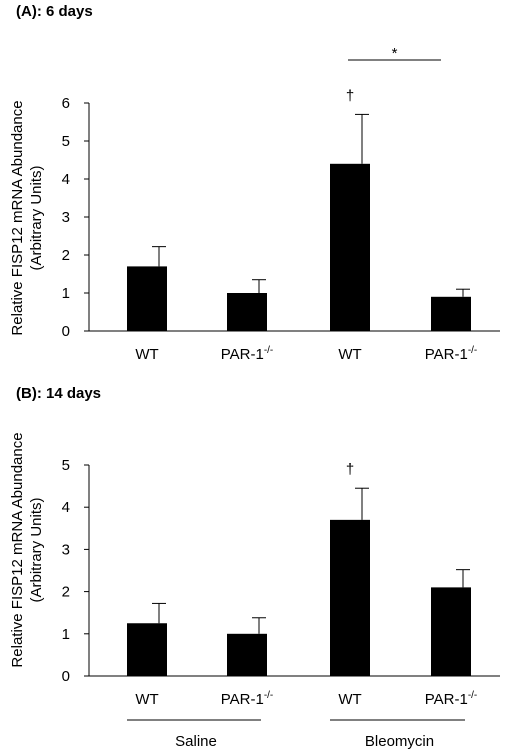 The width and height of the screenshot is (505, 751). Describe the element at coordinates (36, 217) in the screenshot. I see `panel-a-ylabel-line2: (Arbitrary Units)` at that location.